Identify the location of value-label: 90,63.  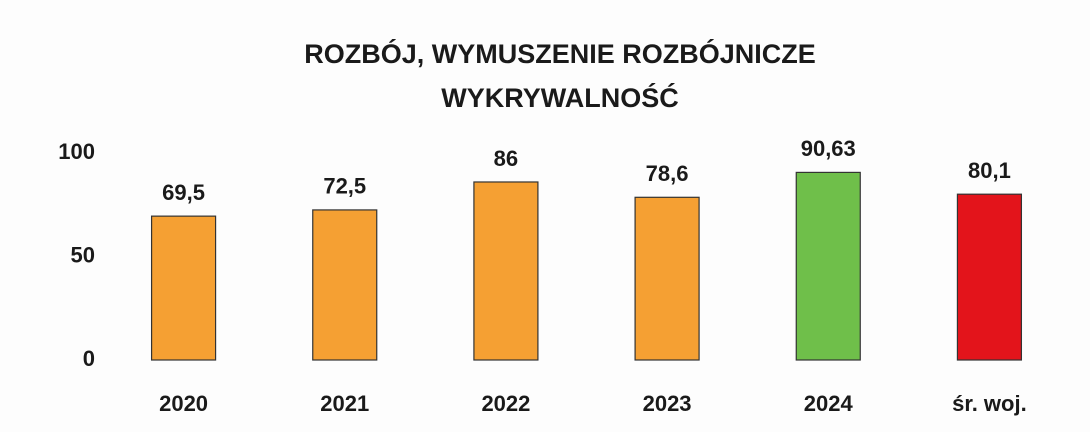
(828, 148).